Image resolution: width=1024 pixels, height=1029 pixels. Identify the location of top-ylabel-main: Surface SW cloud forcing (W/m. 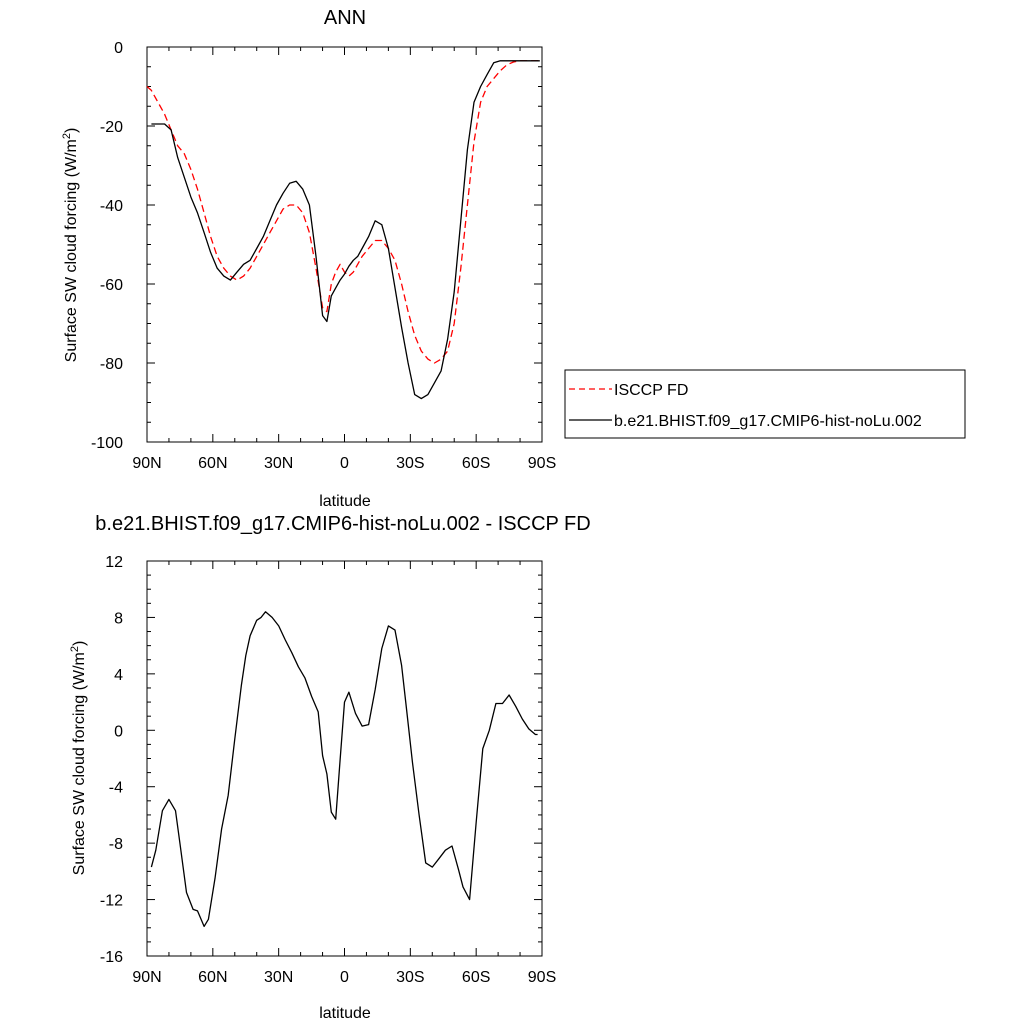
(71, 250).